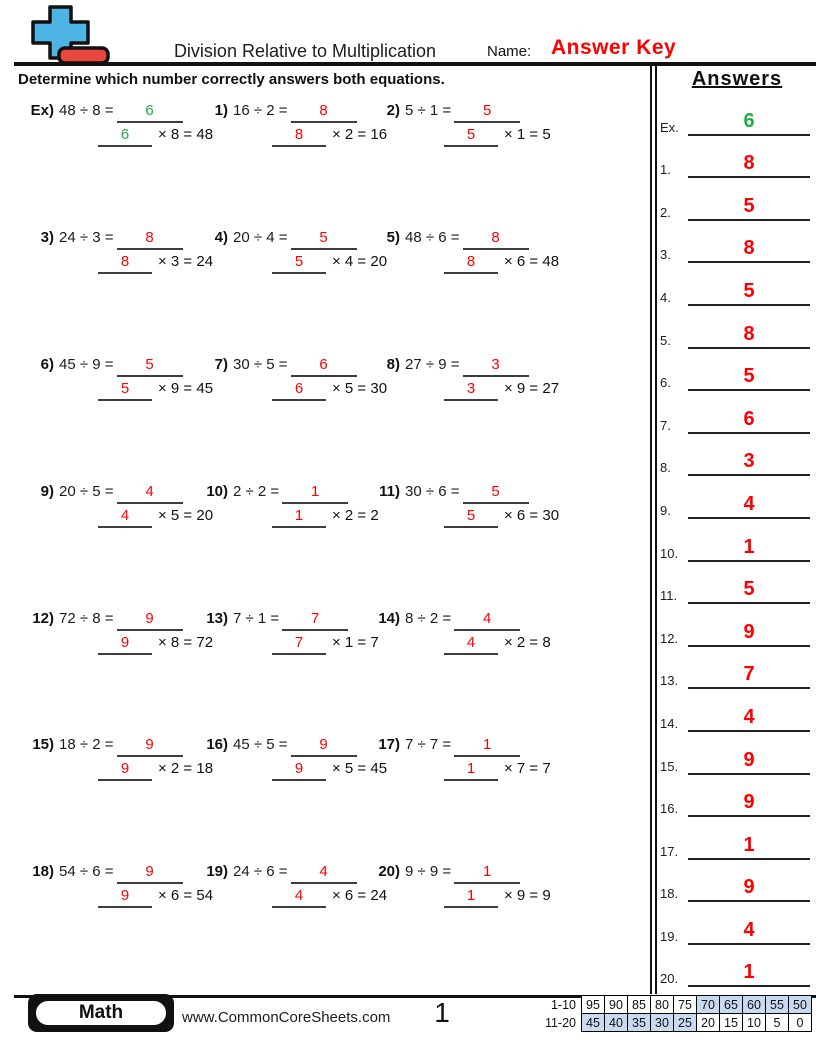  Describe the element at coordinates (86, 491) in the screenshot. I see `division-equation: 20 ÷ 5 =` at that location.